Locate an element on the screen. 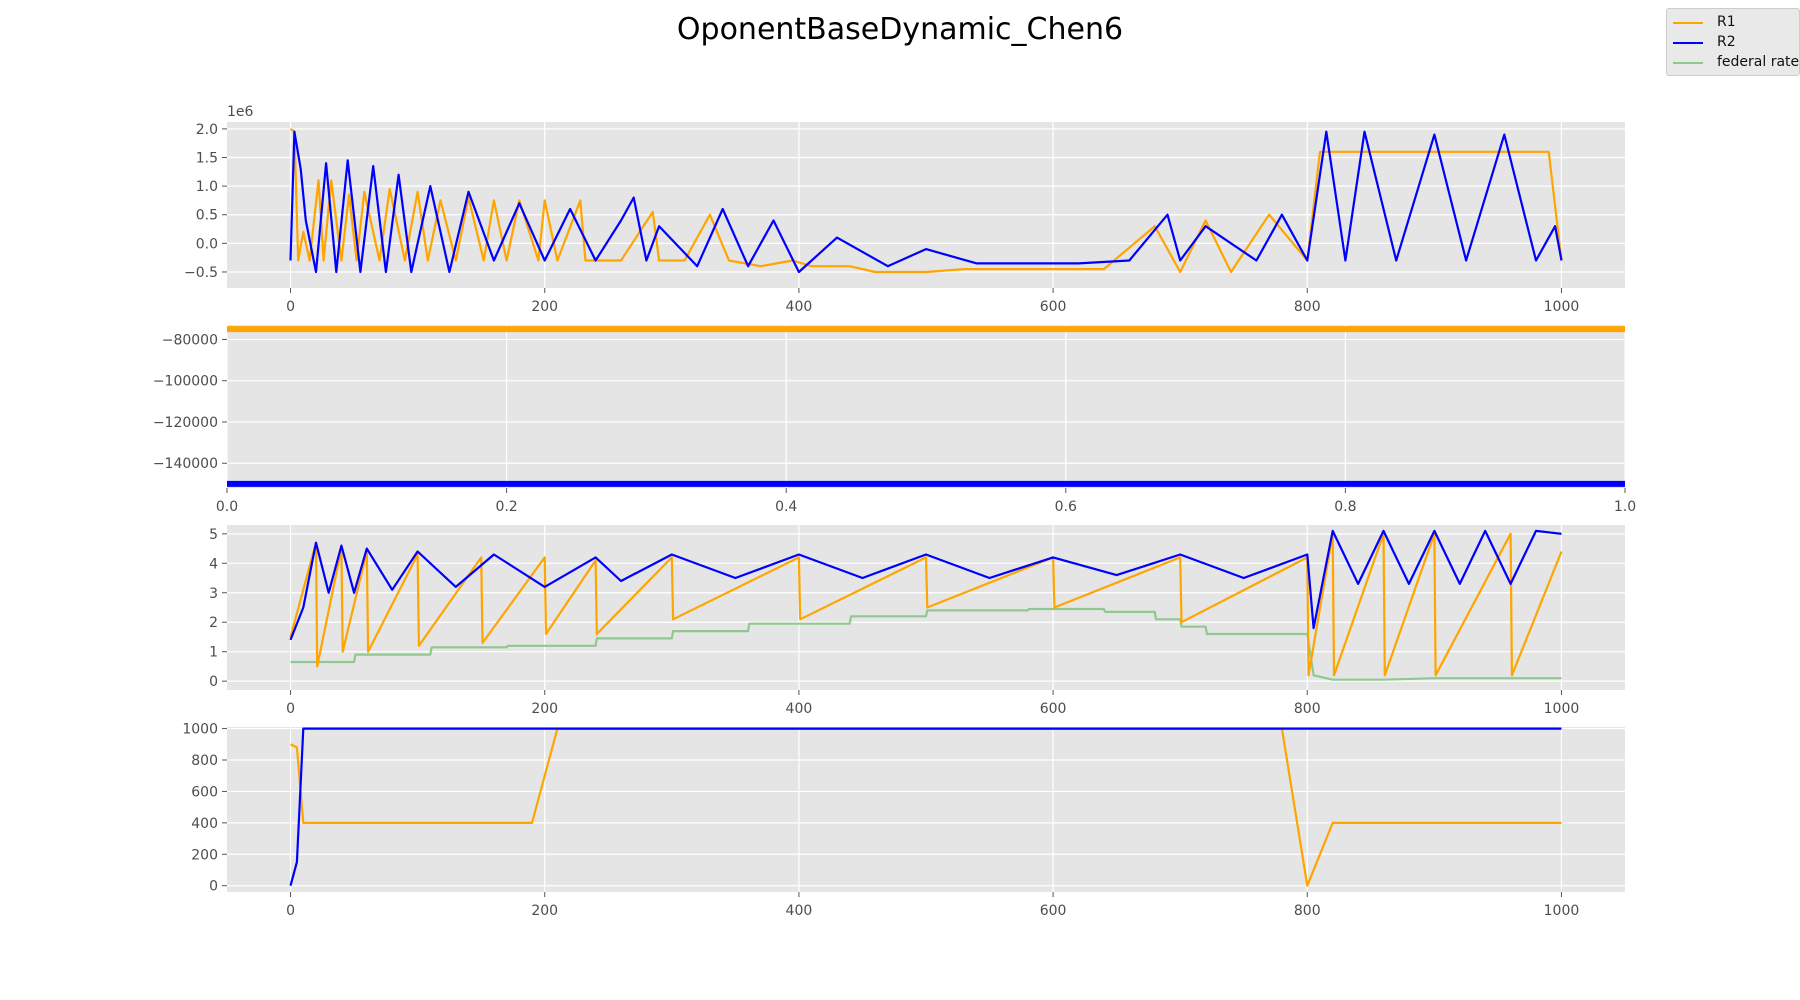 The image size is (1800, 1000). x-tick-label: 0.6 is located at coordinates (1066, 507).